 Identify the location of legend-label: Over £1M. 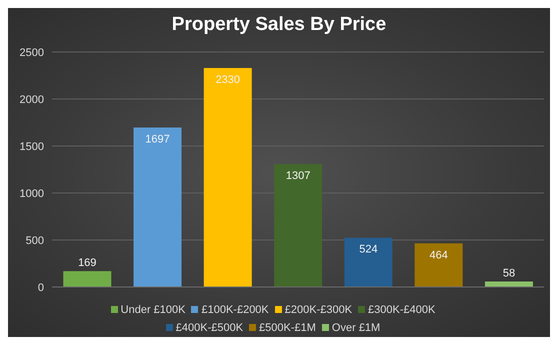
(355, 328).